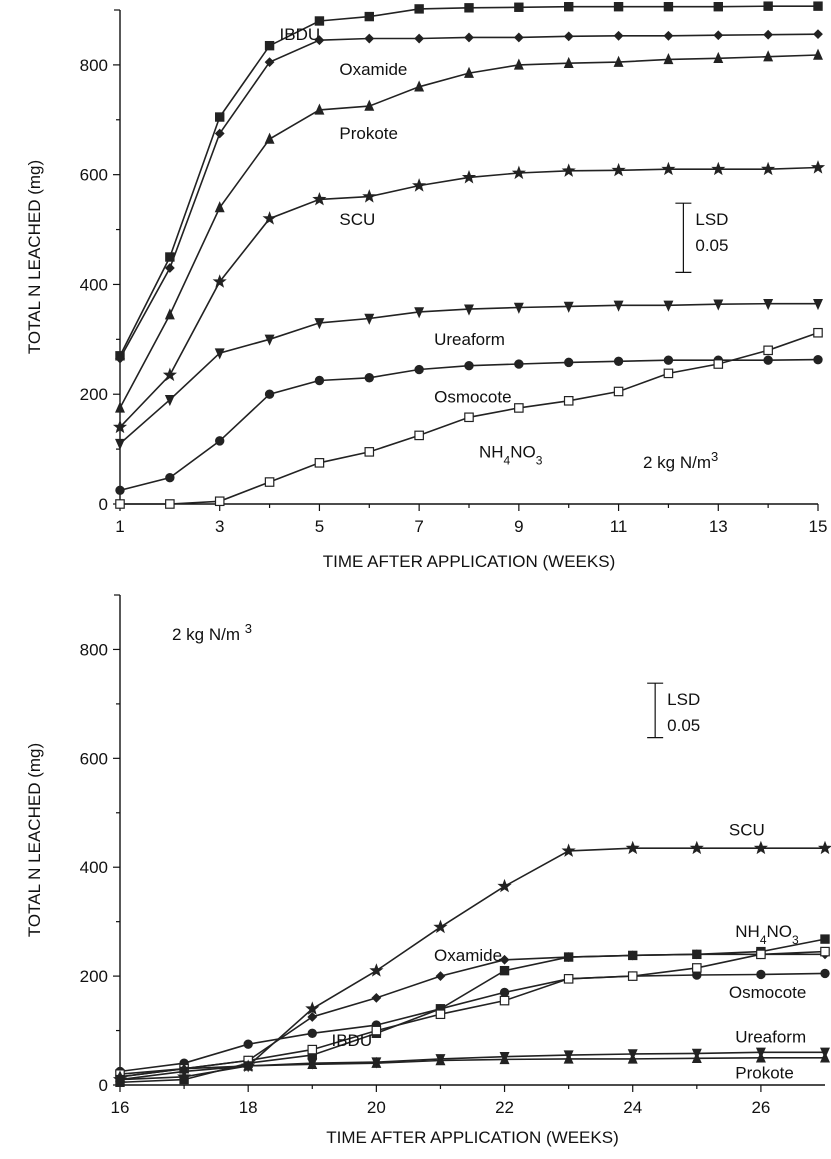 The width and height of the screenshot is (831, 1159). Describe the element at coordinates (469, 339) in the screenshot. I see `series-label: Ureaform` at that location.